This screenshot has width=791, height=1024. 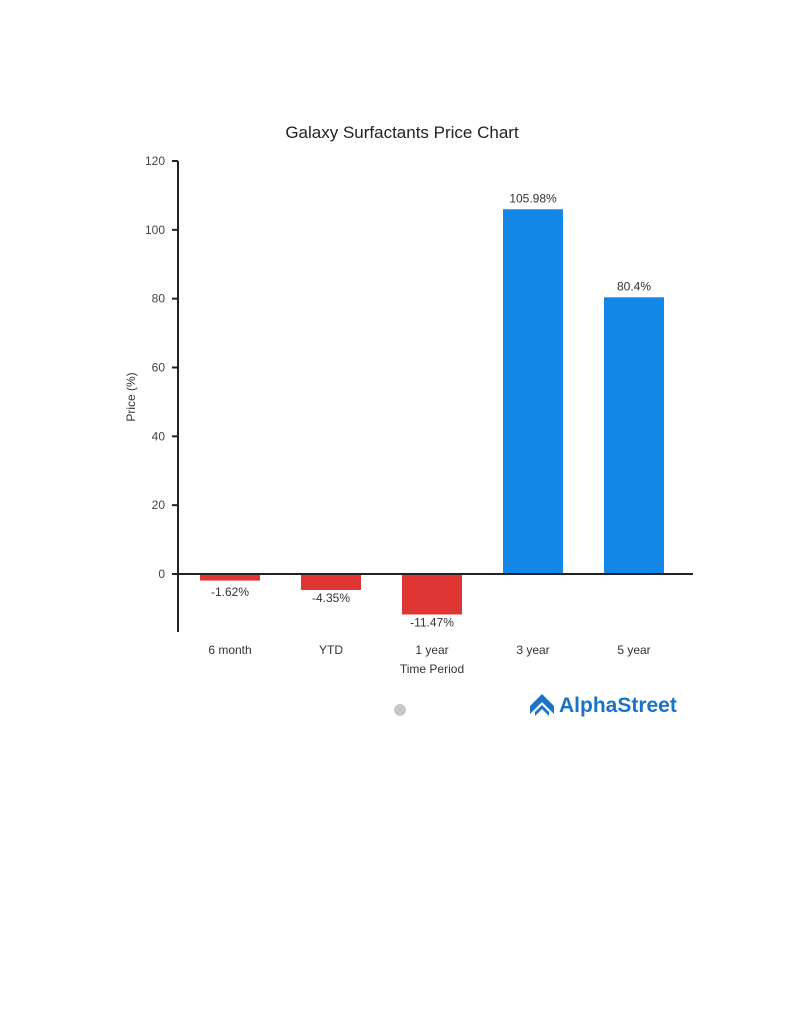 I want to click on x-tick-label: 3 year, so click(x=532, y=650).